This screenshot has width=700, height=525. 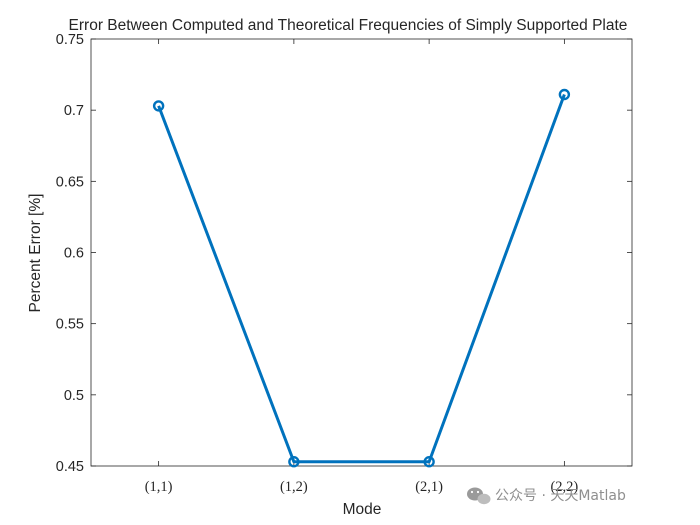 I want to click on x-tick-label: (2,1), so click(x=429, y=487).